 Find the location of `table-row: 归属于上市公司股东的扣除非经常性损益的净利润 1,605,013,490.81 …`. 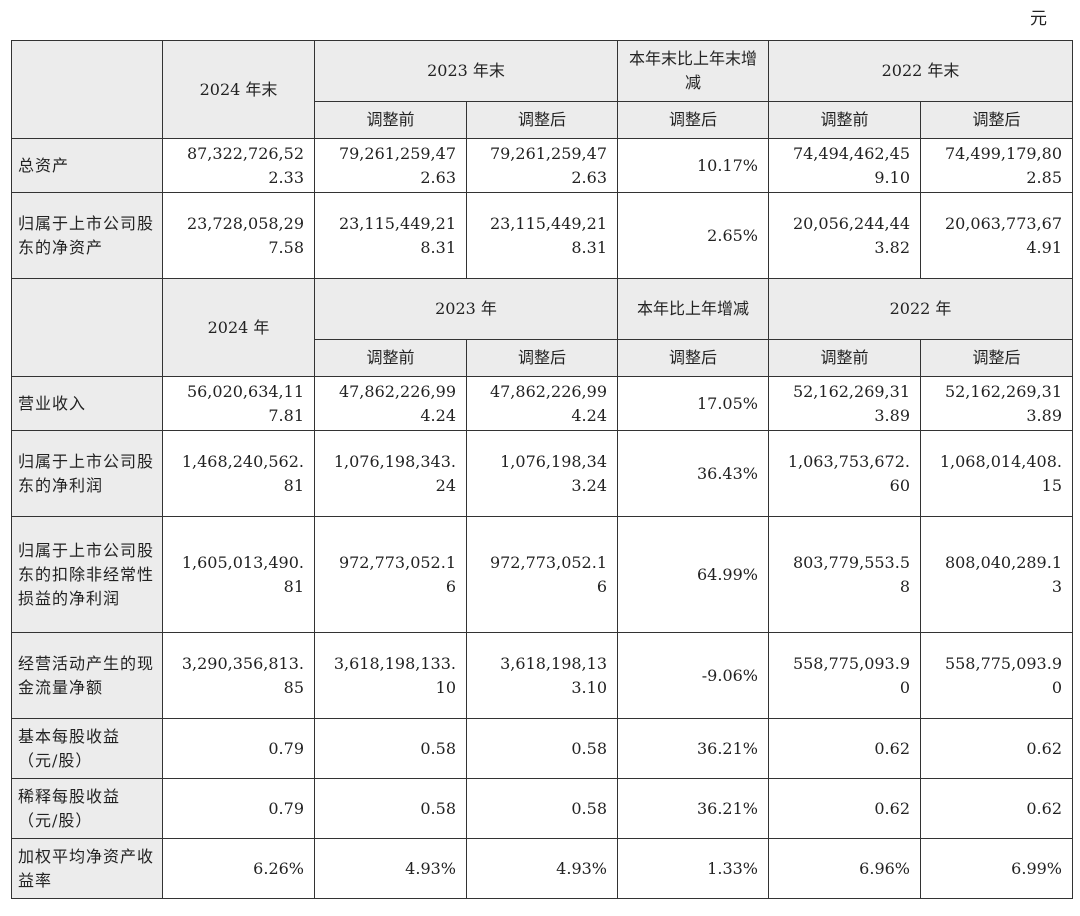

table-row: 归属于上市公司股东的扣除非经常性损益的净利润 1,605,013,490.81 … is located at coordinates (542, 574).